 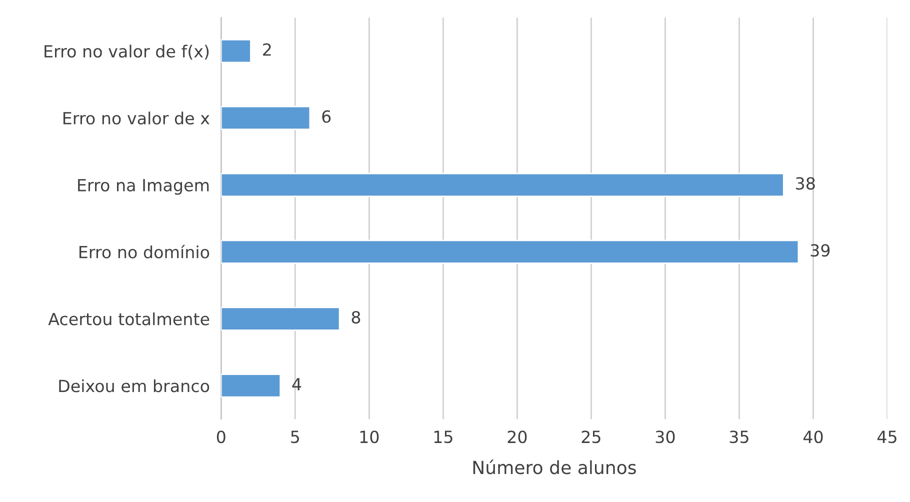 What do you see at coordinates (143, 187) in the screenshot?
I see `y-tick-label: Erro na Imagem` at bounding box center [143, 187].